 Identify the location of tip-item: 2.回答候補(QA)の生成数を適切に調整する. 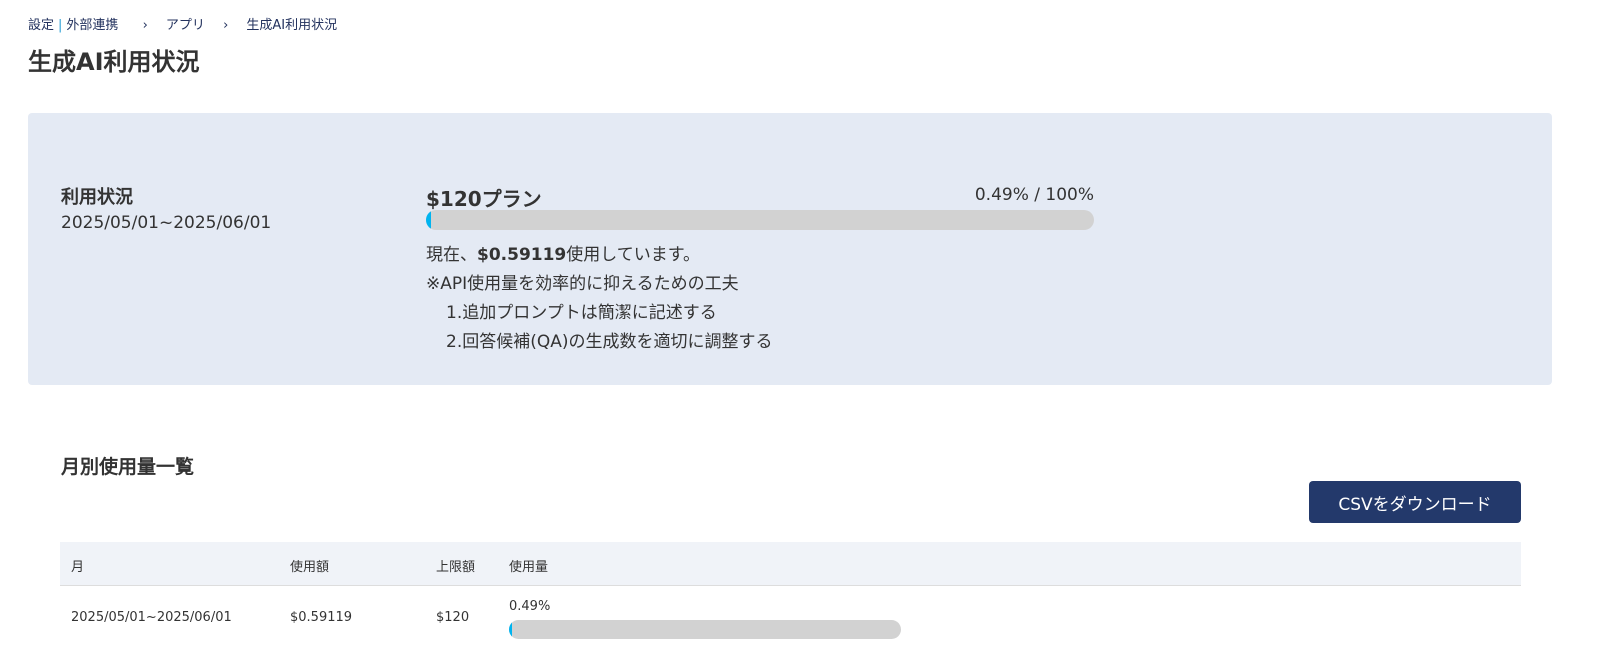
(609, 342).